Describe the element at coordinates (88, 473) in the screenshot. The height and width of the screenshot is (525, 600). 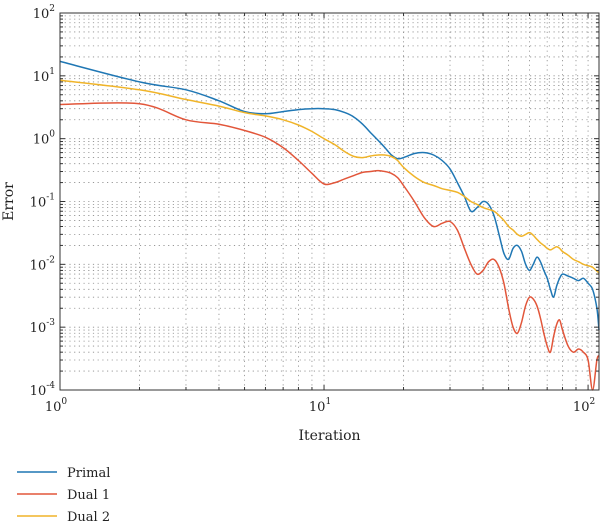
I see `legend-label-primal: Primal` at that location.